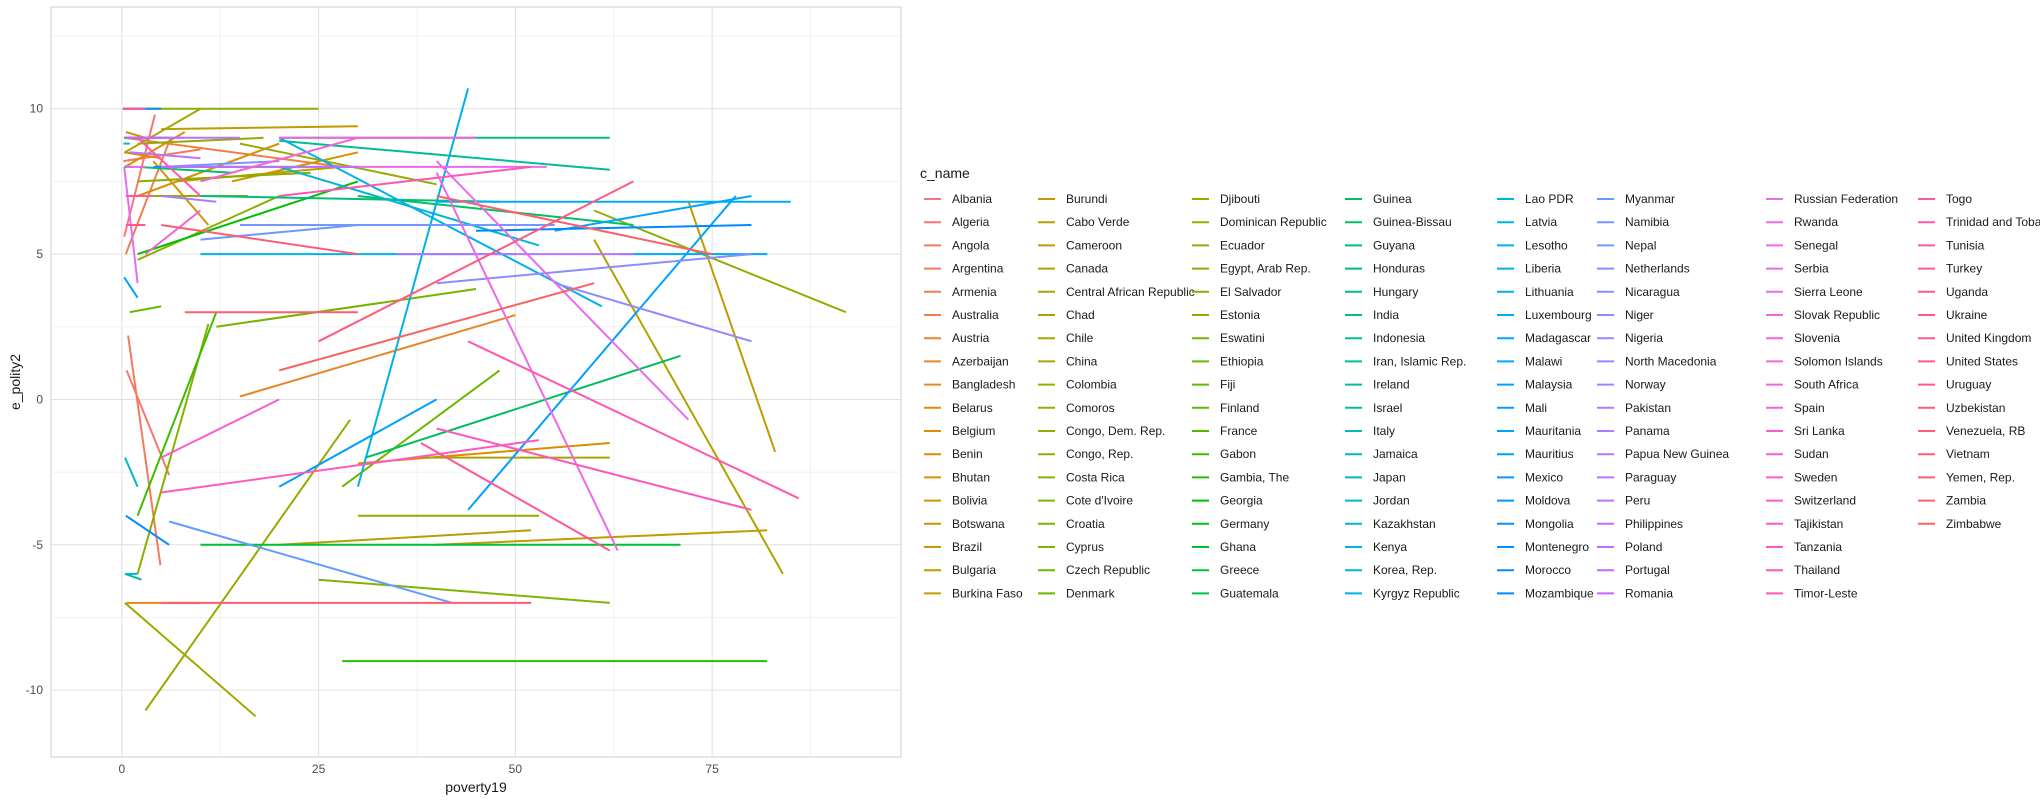 The image size is (2040, 800). Describe the element at coordinates (1548, 501) in the screenshot. I see `legend-label: Moldova` at that location.